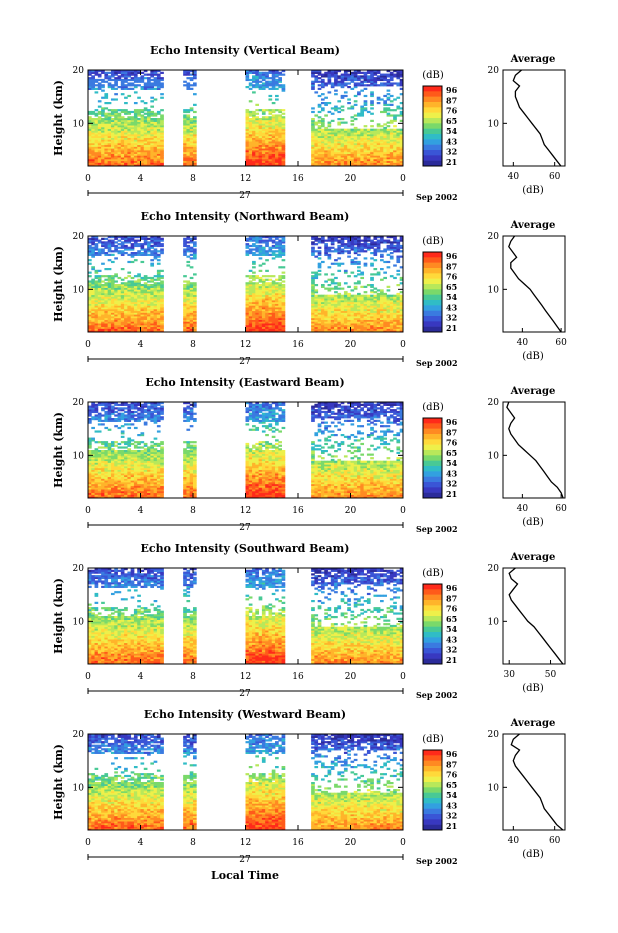  Describe the element at coordinates (437, 197) in the screenshot. I see `month-year-label: Sep 2002` at that location.